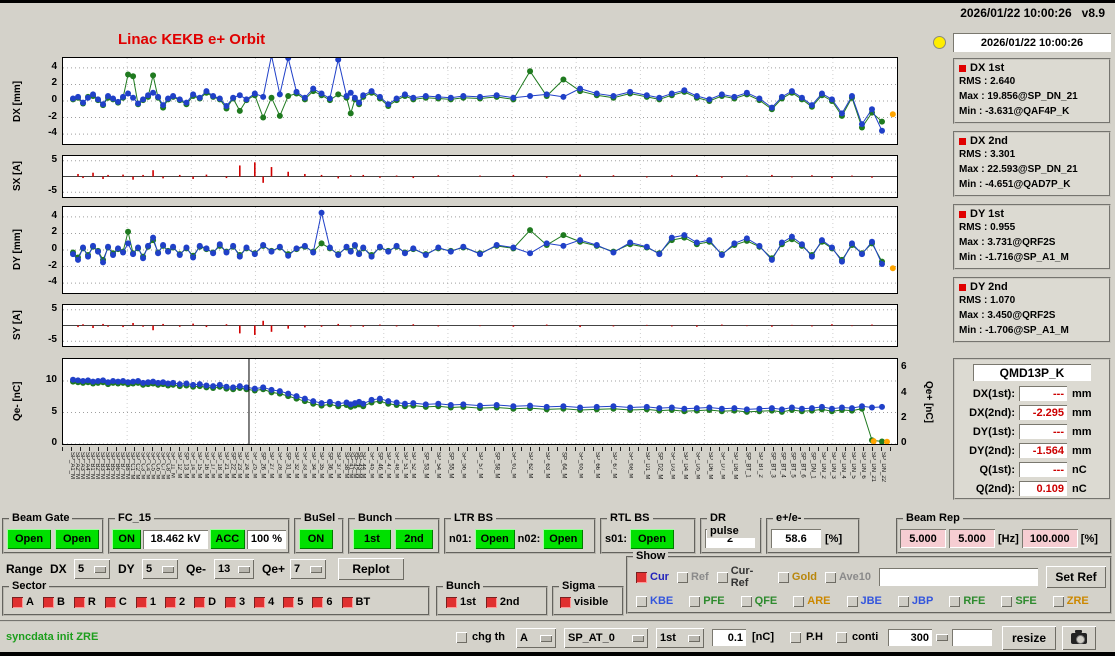 This screenshot has width=1115, height=656. What do you see at coordinates (652, 577) in the screenshot?
I see `show-item-Cur: Cur` at bounding box center [652, 577].